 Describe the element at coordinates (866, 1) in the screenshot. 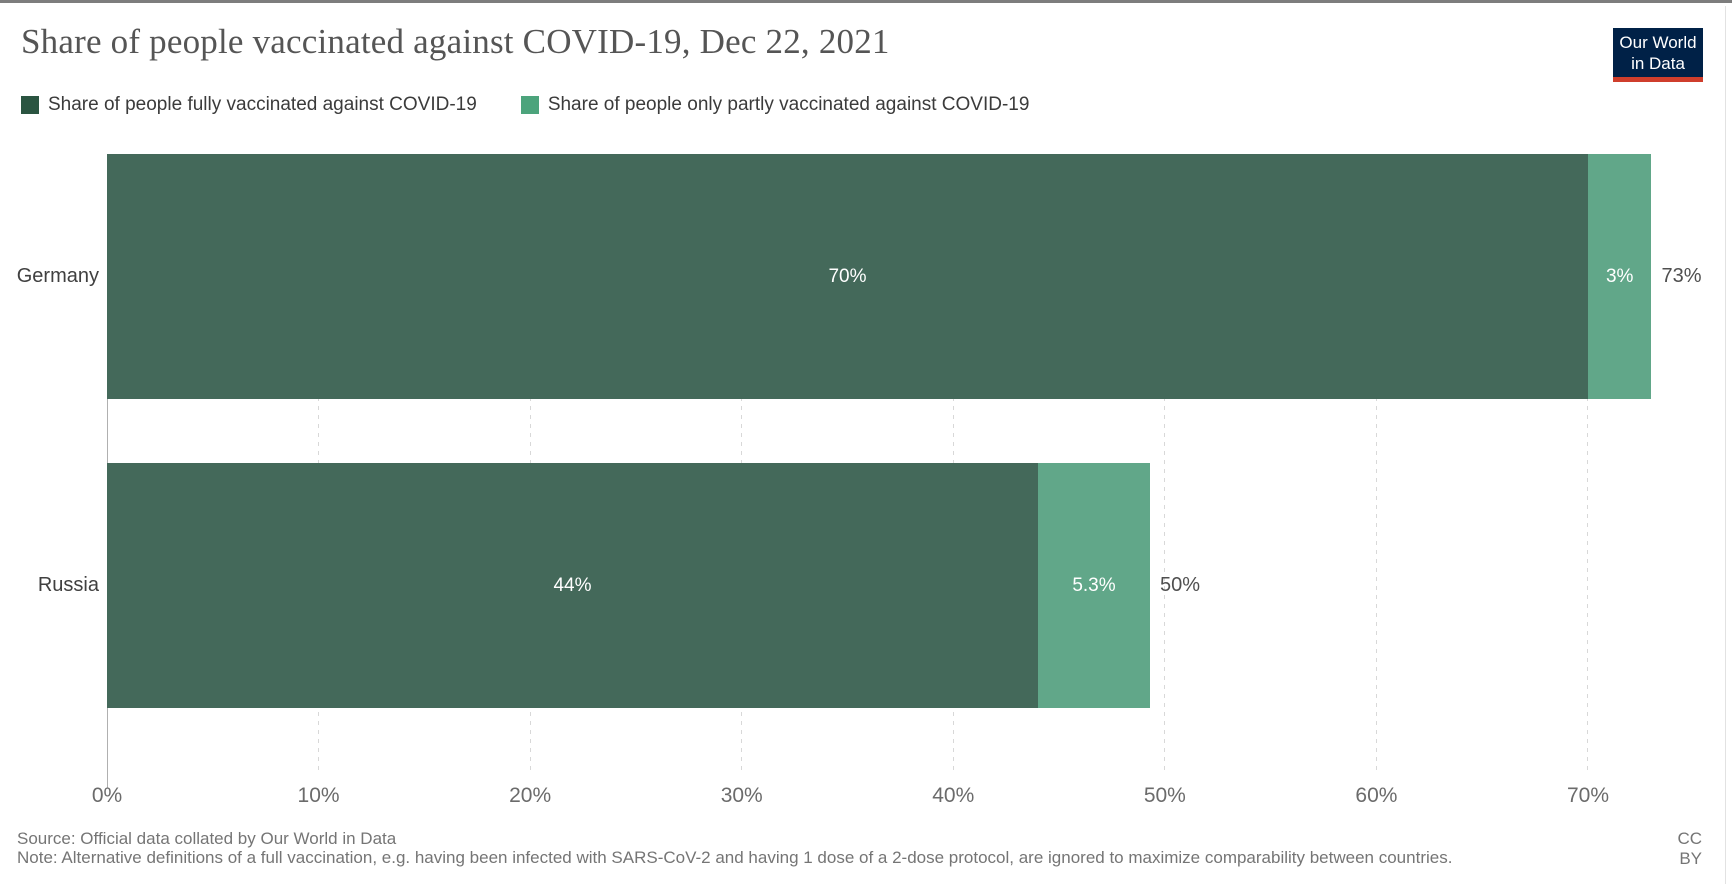

I see `top-border` at that location.